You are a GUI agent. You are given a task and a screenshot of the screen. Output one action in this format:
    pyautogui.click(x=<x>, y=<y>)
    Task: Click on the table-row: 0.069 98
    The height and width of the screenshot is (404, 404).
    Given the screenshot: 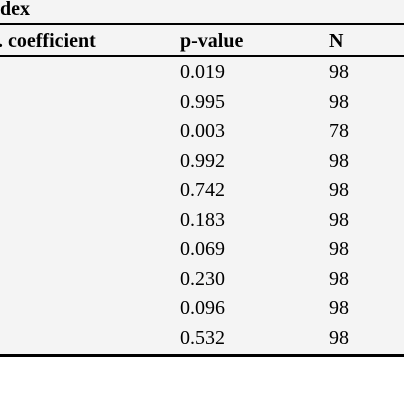 What is the action you would take?
    pyautogui.click(x=202, y=250)
    